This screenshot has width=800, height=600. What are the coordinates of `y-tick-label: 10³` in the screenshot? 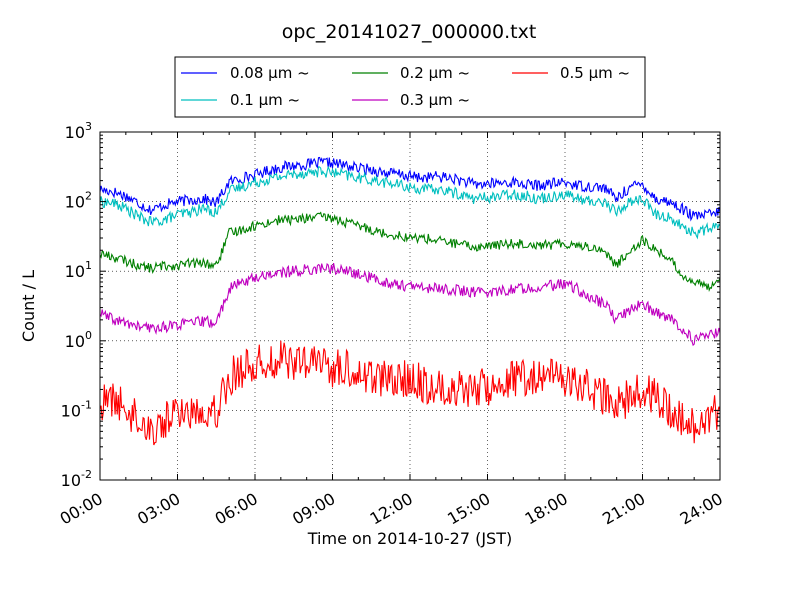 It's located at (78, 131).